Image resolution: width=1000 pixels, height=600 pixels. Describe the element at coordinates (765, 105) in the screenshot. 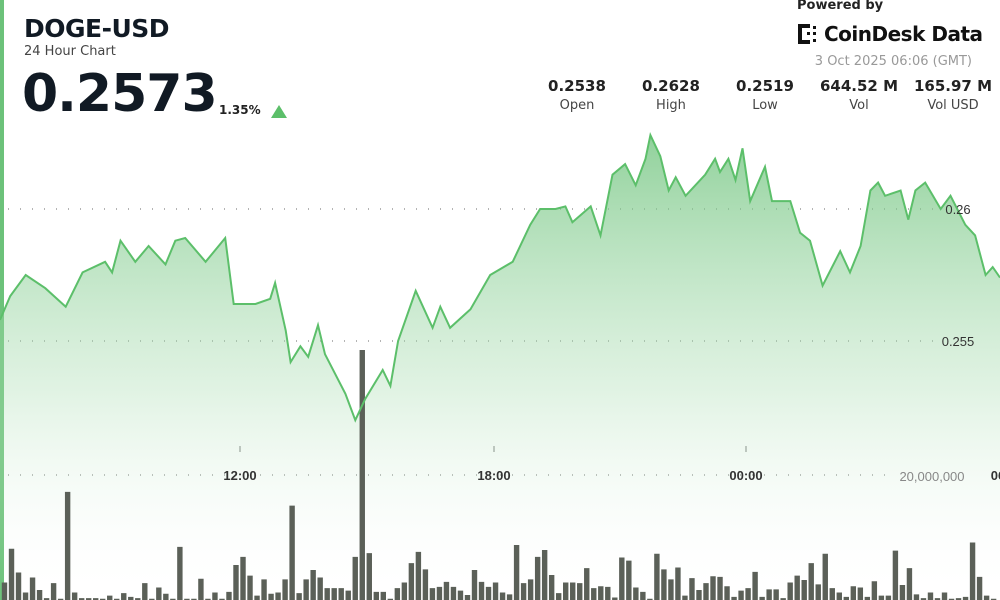

I see `stat-label: Low` at that location.